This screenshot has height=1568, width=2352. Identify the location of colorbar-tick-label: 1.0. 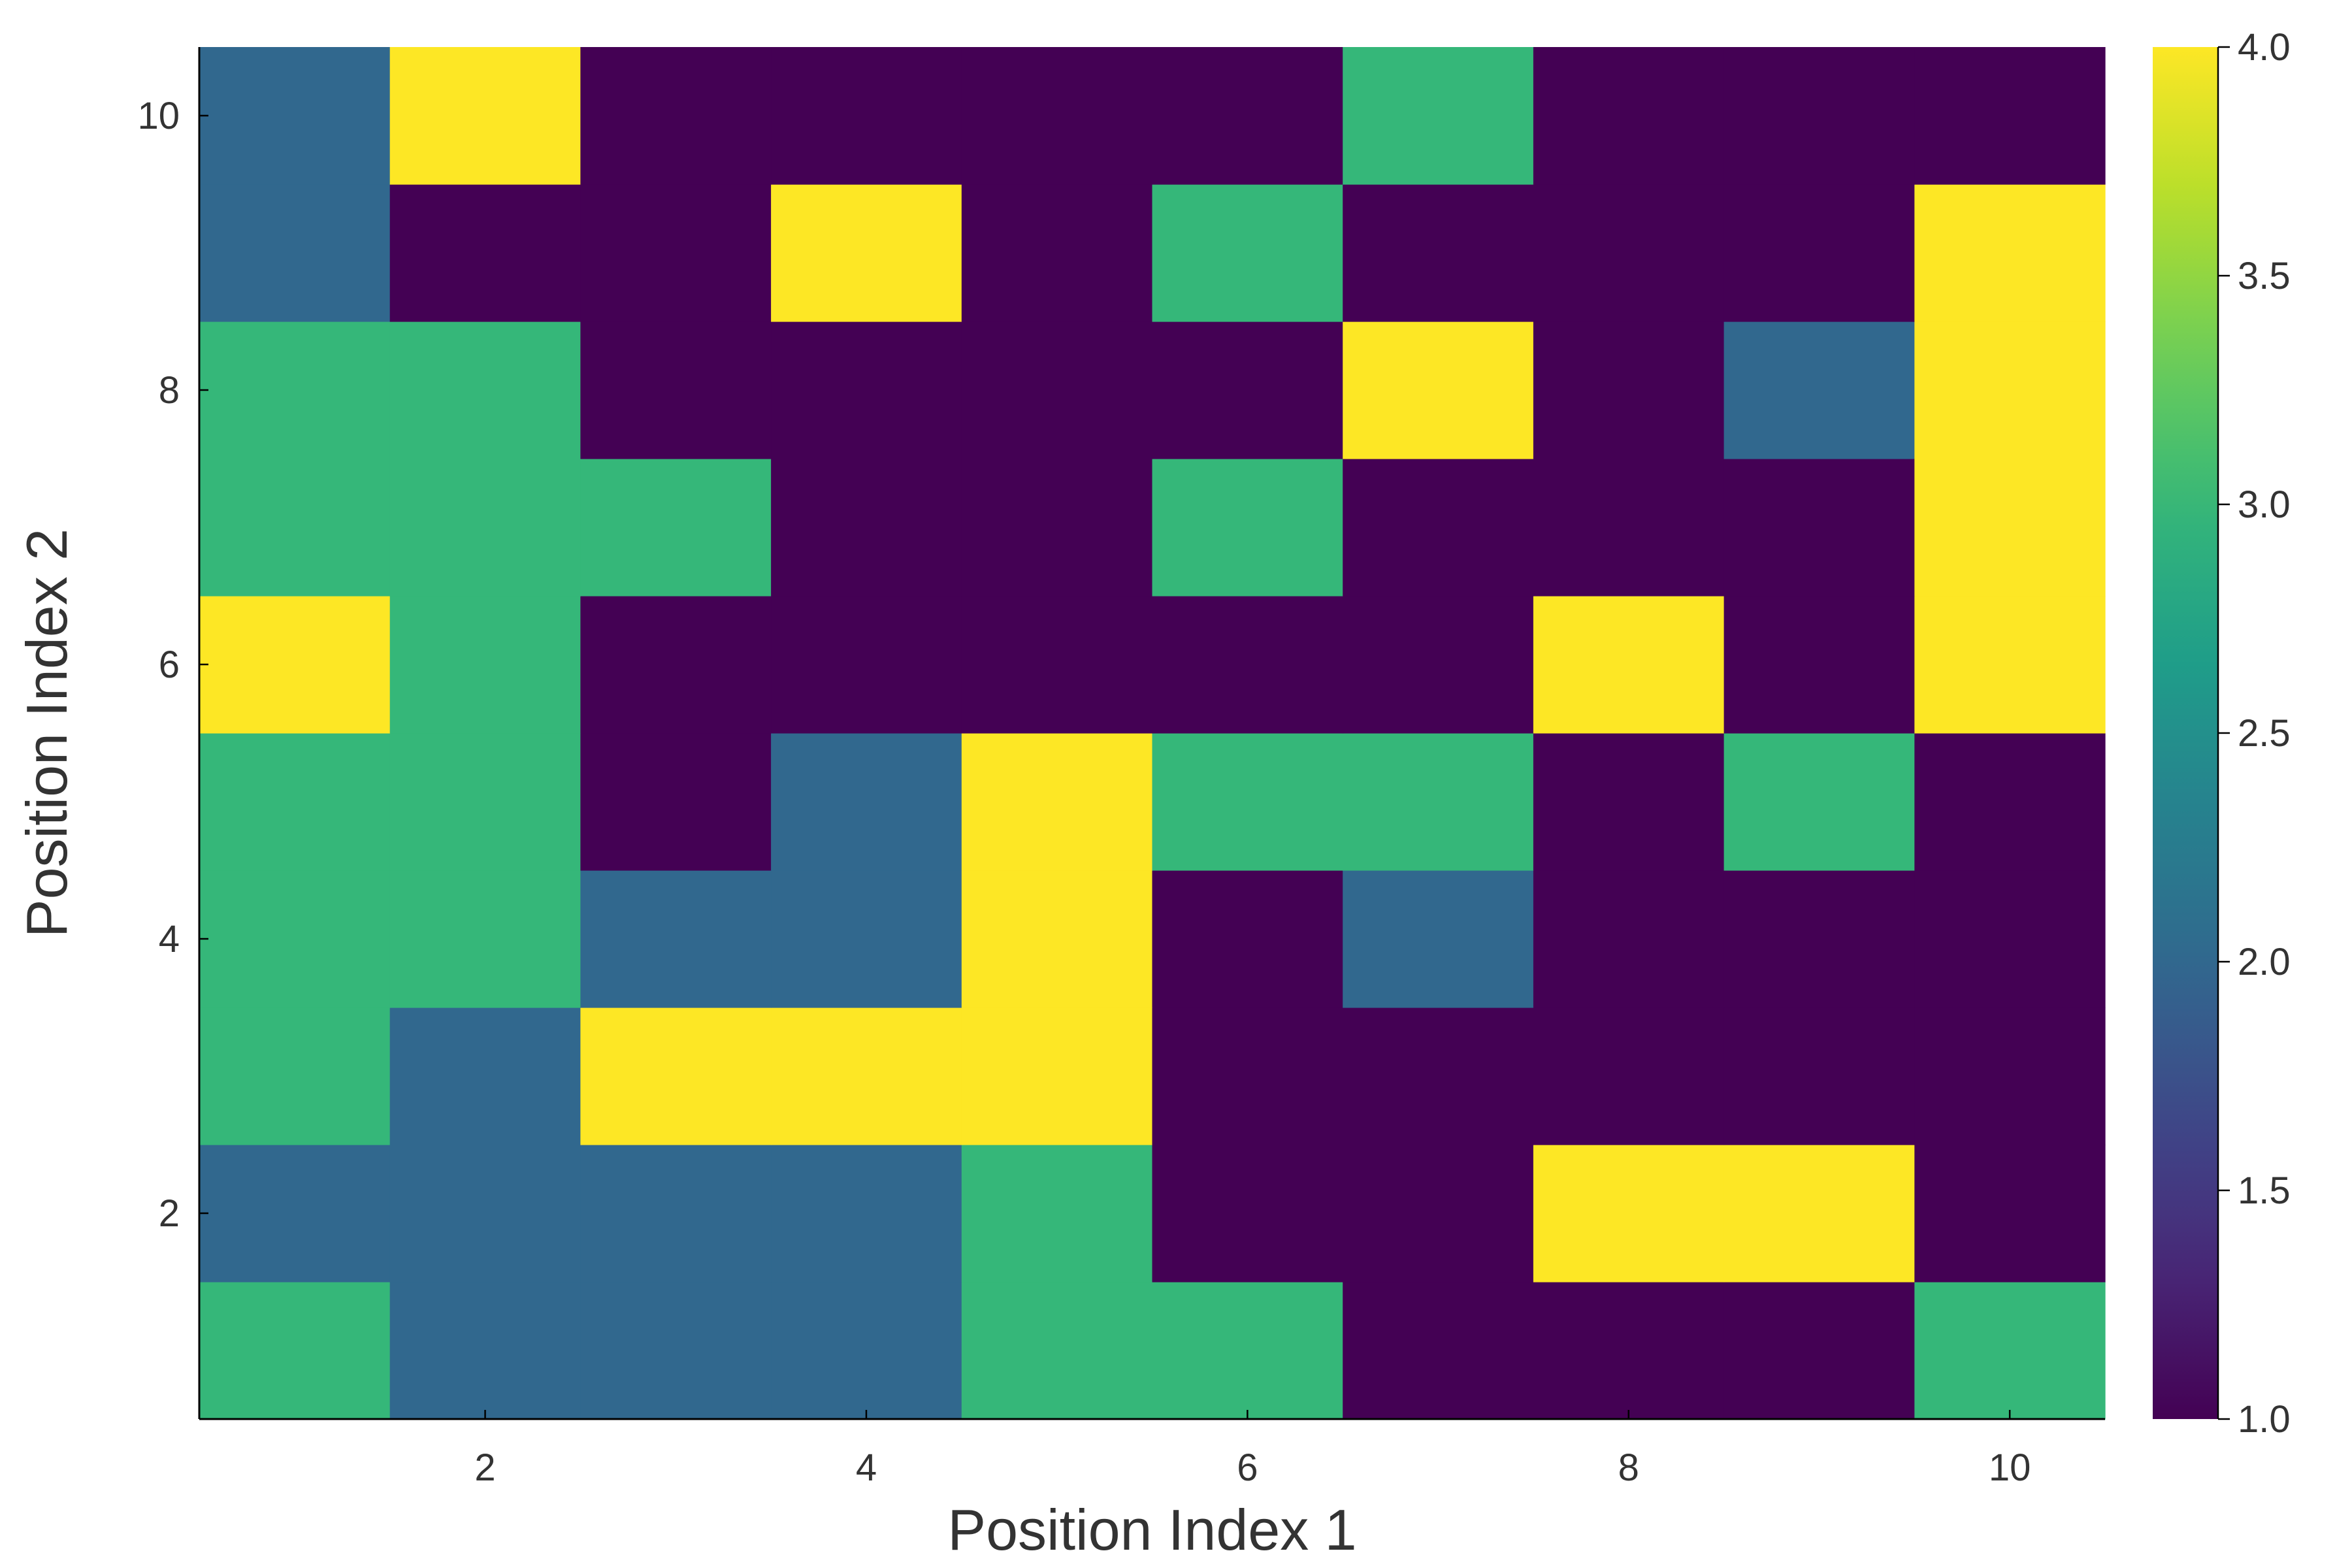
(2264, 1419).